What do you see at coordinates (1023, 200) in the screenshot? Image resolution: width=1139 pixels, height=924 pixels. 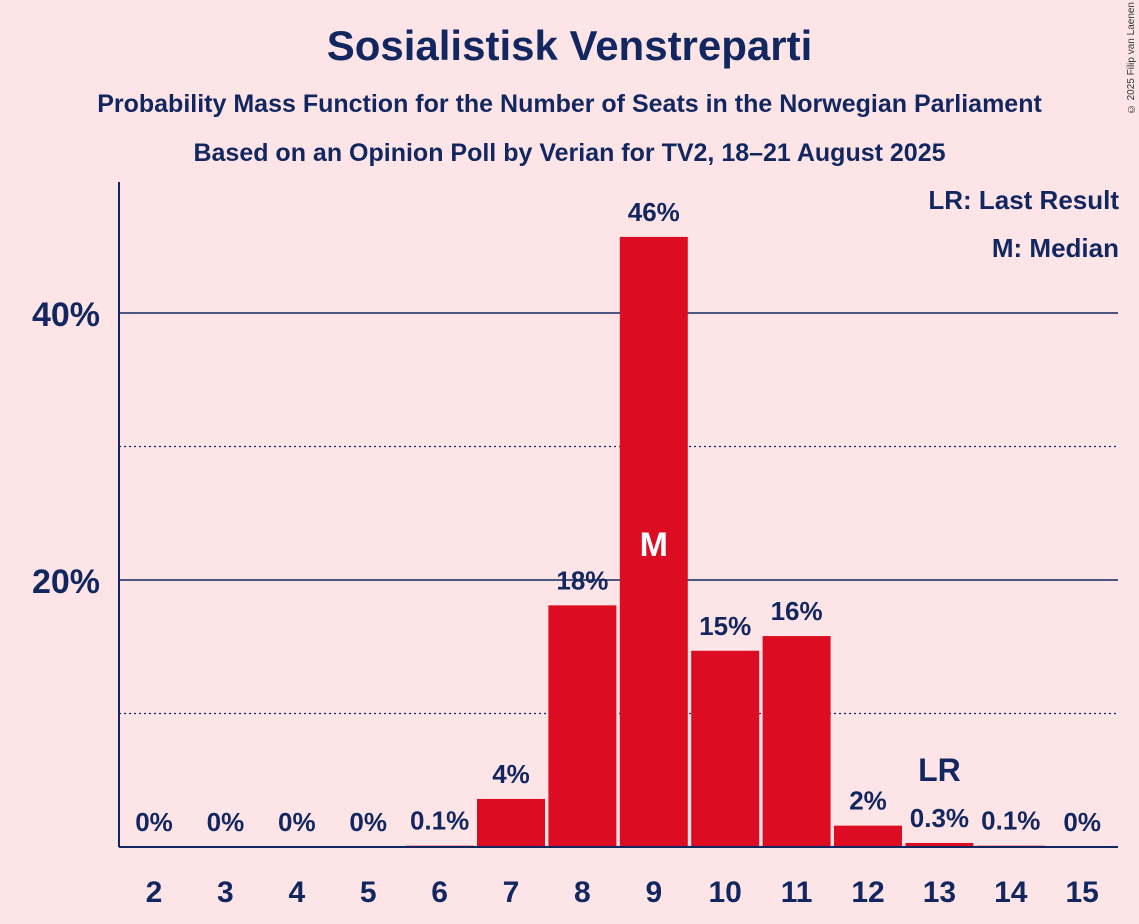 I see `legend-last-result: LR: Last Result` at bounding box center [1023, 200].